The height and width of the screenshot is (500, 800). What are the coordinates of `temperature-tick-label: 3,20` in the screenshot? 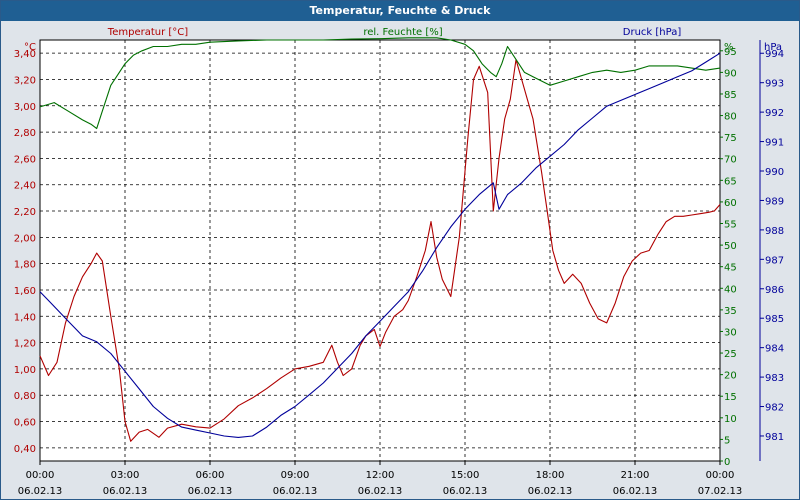 It's located at (25, 80).